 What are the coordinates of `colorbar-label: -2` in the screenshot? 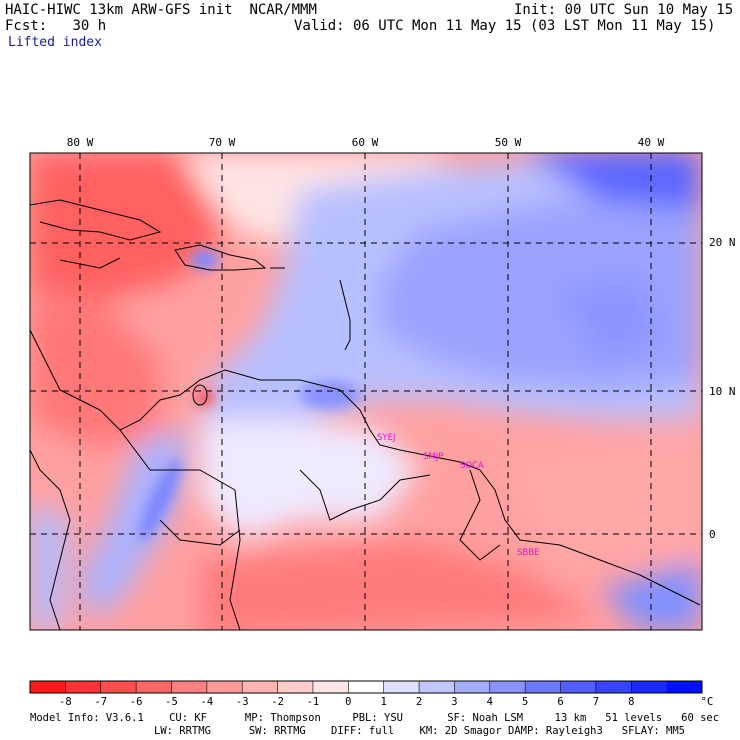 It's located at (277, 702).